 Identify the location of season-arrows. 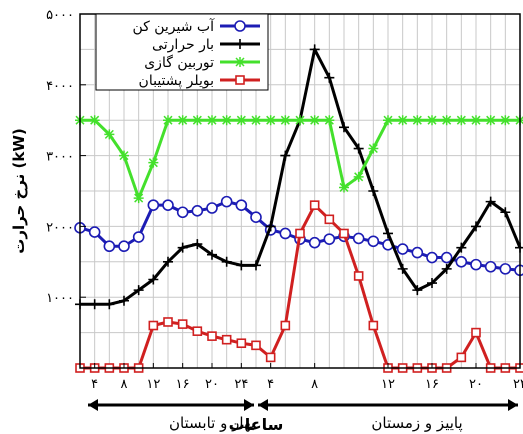
(303, 405).